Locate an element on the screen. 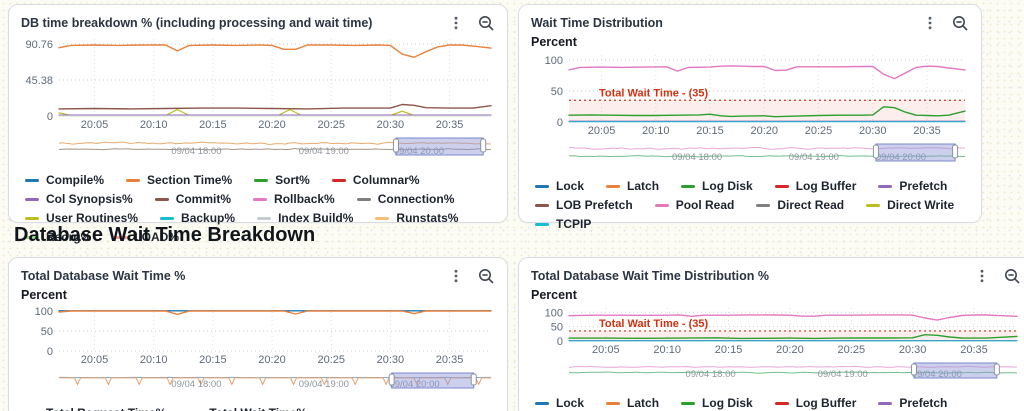 The height and width of the screenshot is (411, 1024). x-tick-label: 20:15 is located at coordinates (213, 360).